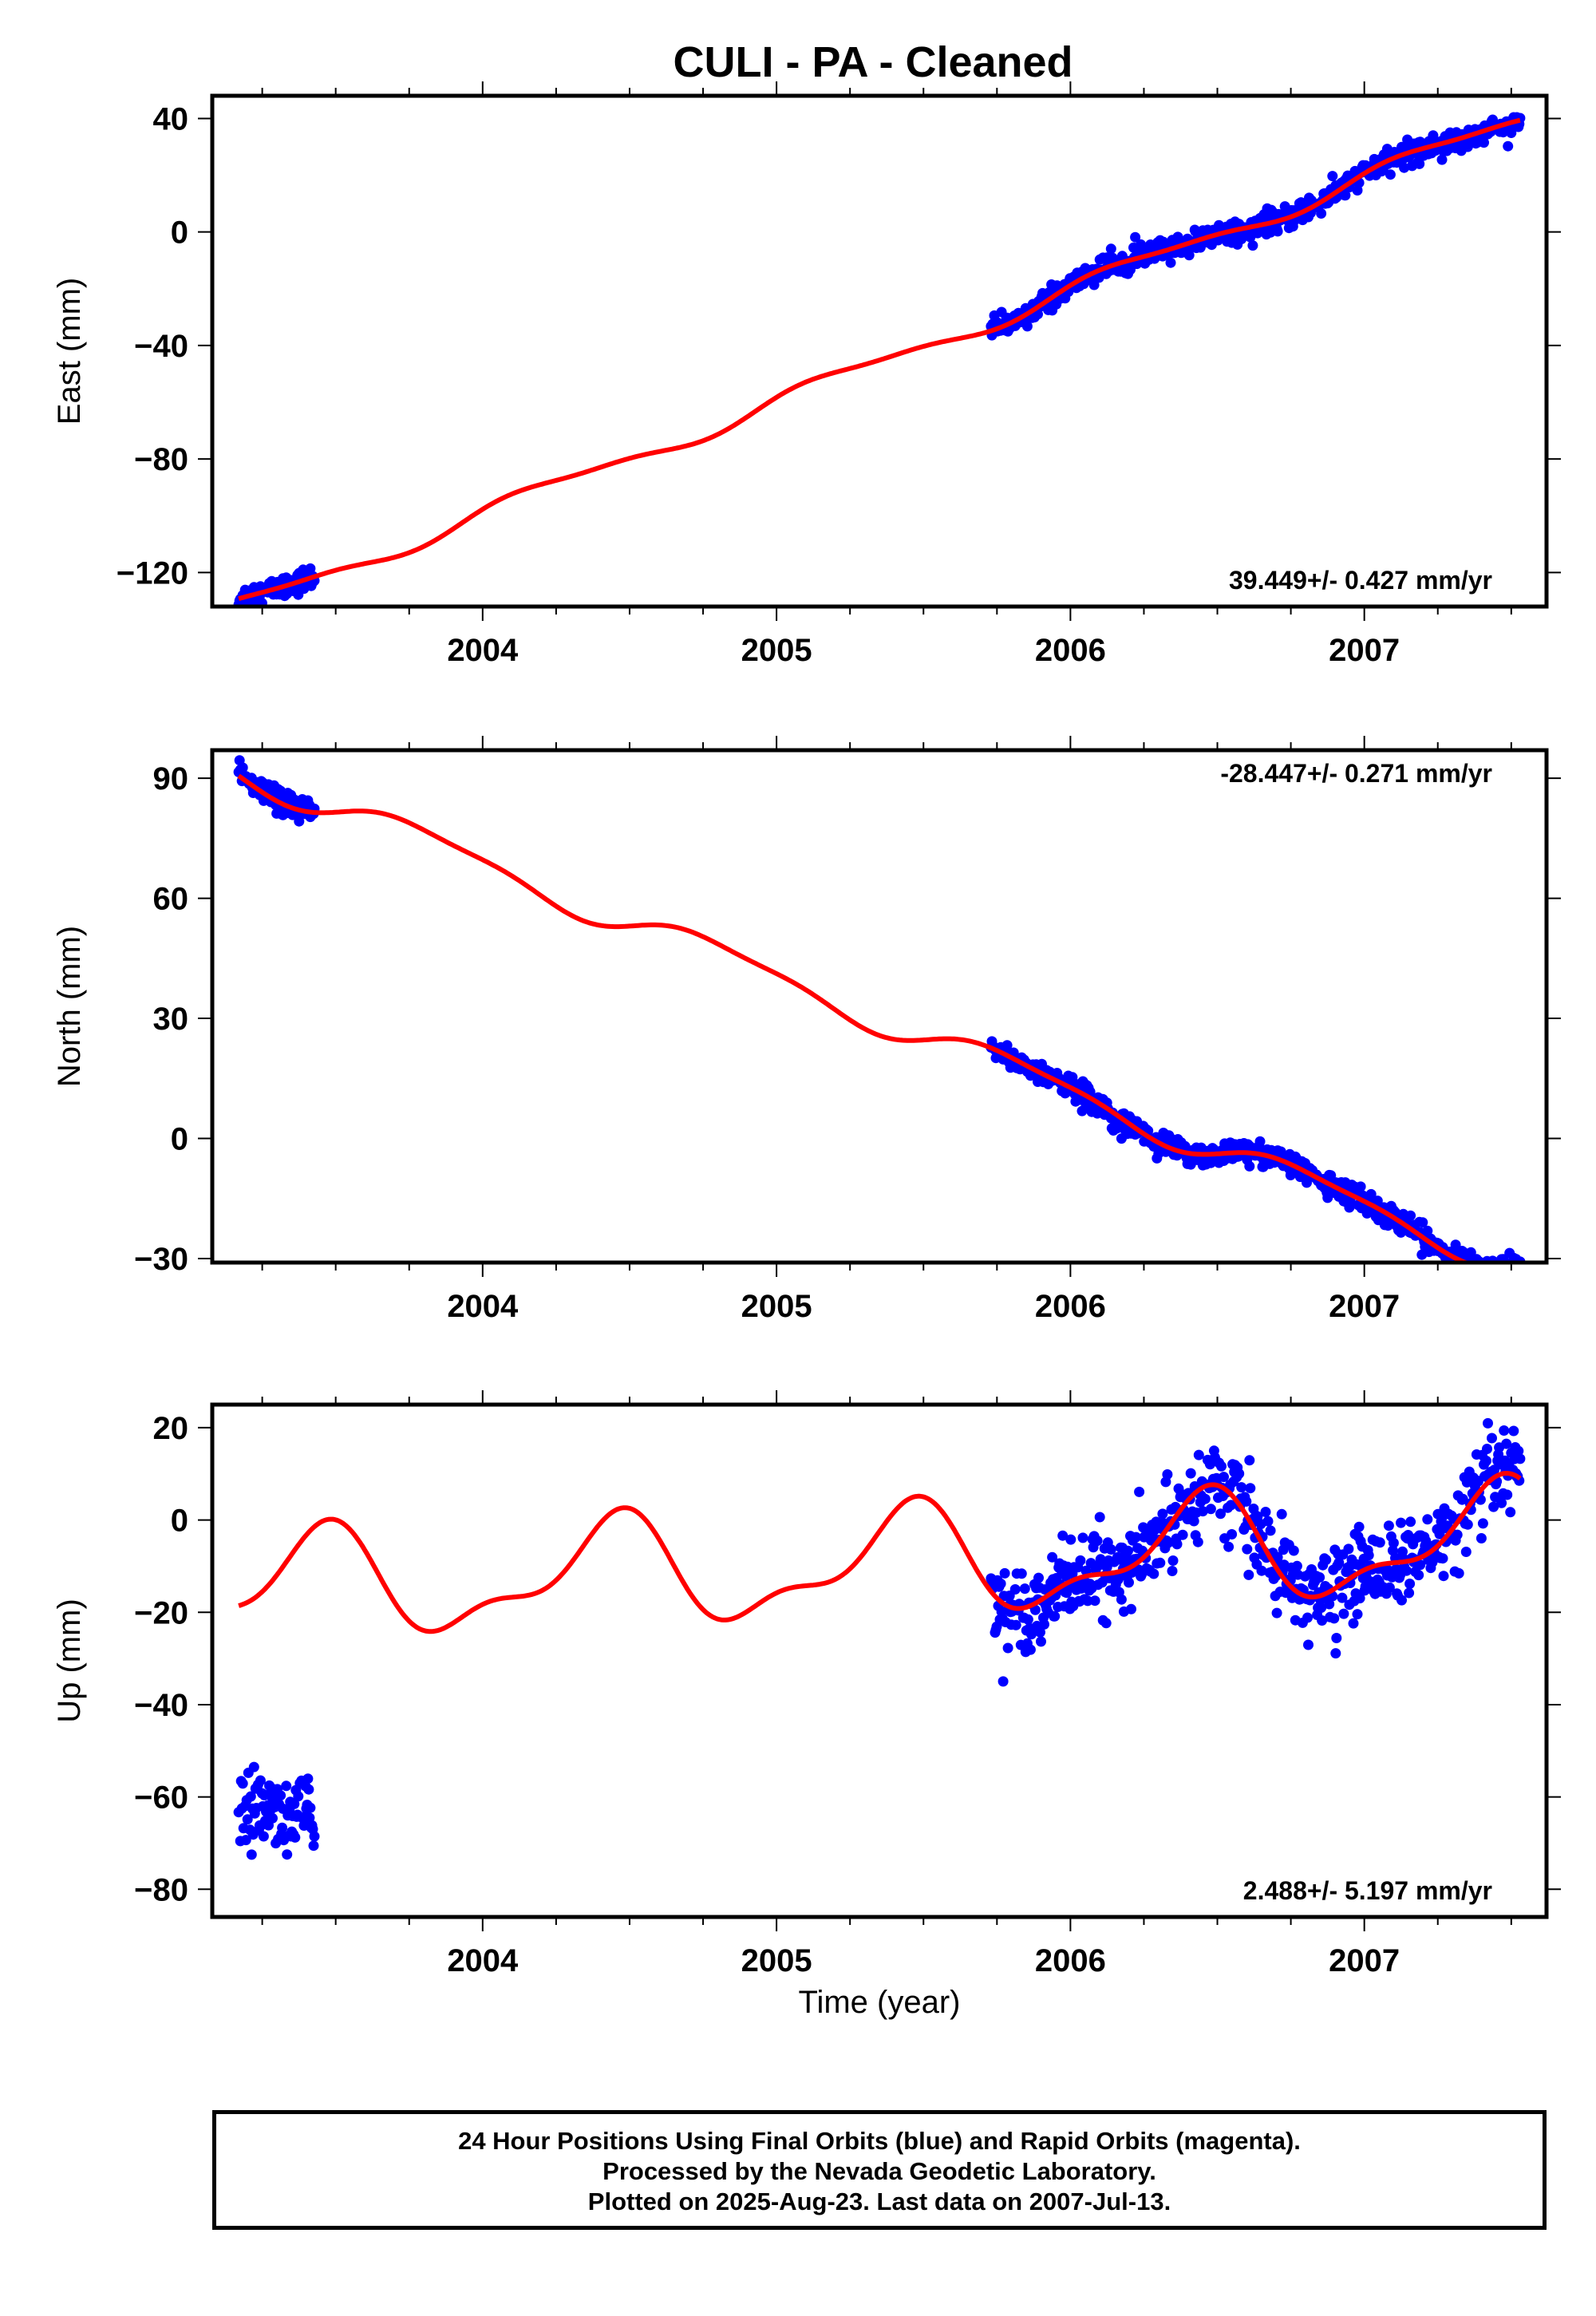 The width and height of the screenshot is (1596, 2316). I want to click on y-axis-title: Up (mm), so click(69, 1661).